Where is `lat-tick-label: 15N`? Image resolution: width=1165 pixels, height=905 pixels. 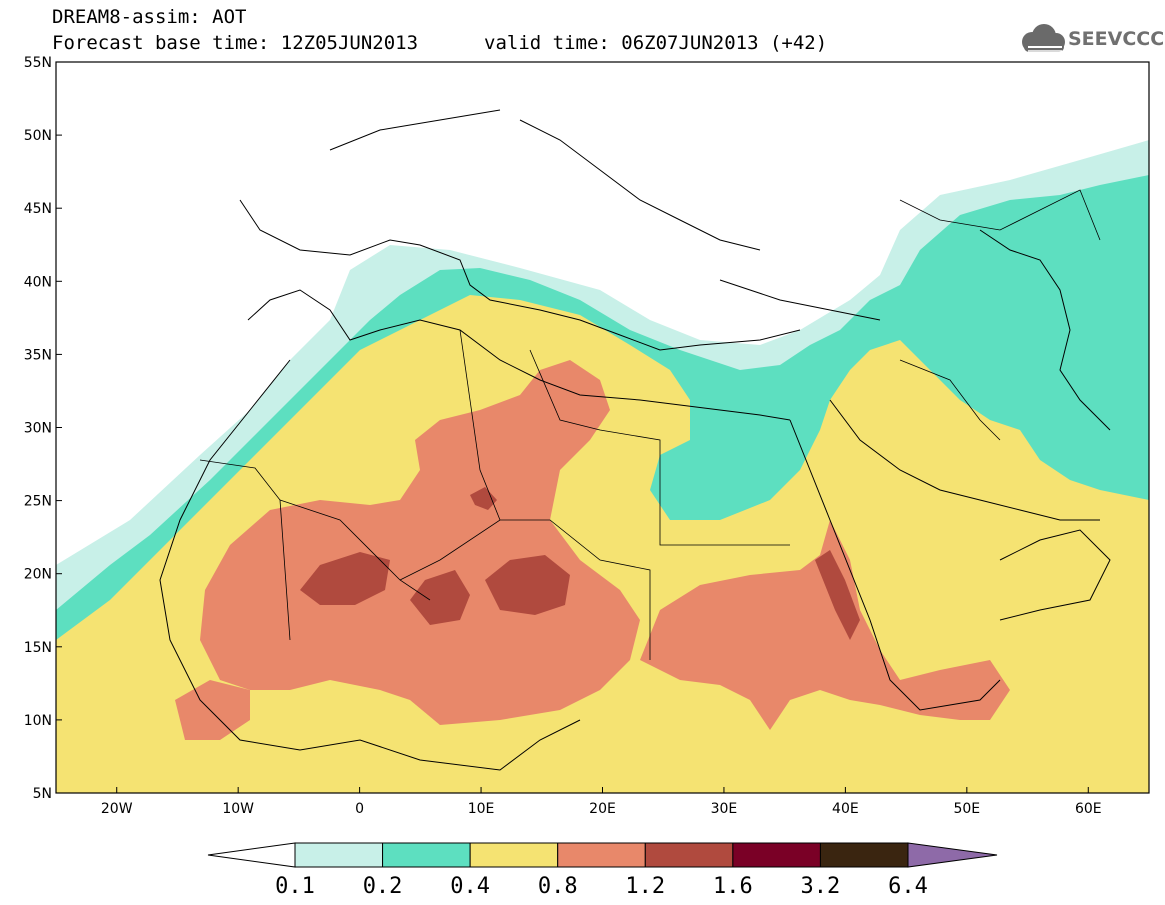 lat-tick-label: 15N is located at coordinates (38, 648).